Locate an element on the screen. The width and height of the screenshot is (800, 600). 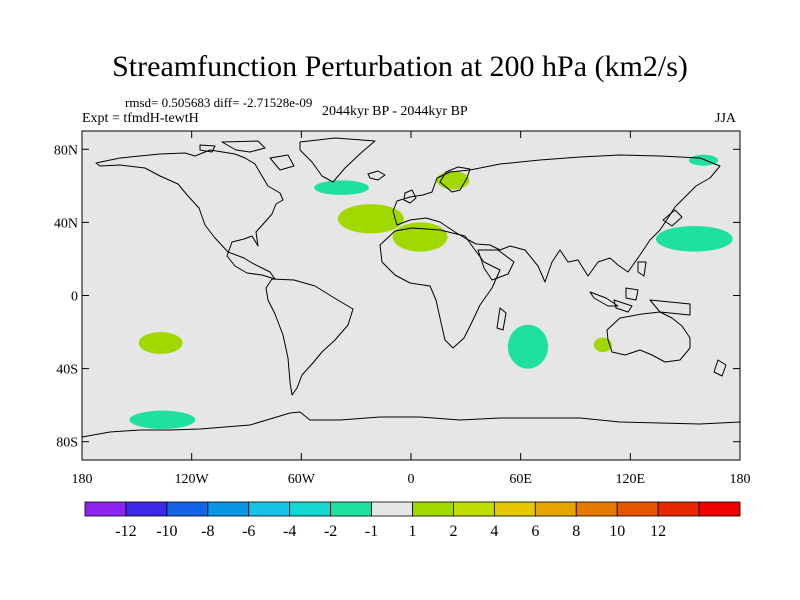
coast-africa is located at coordinates (440, 288).